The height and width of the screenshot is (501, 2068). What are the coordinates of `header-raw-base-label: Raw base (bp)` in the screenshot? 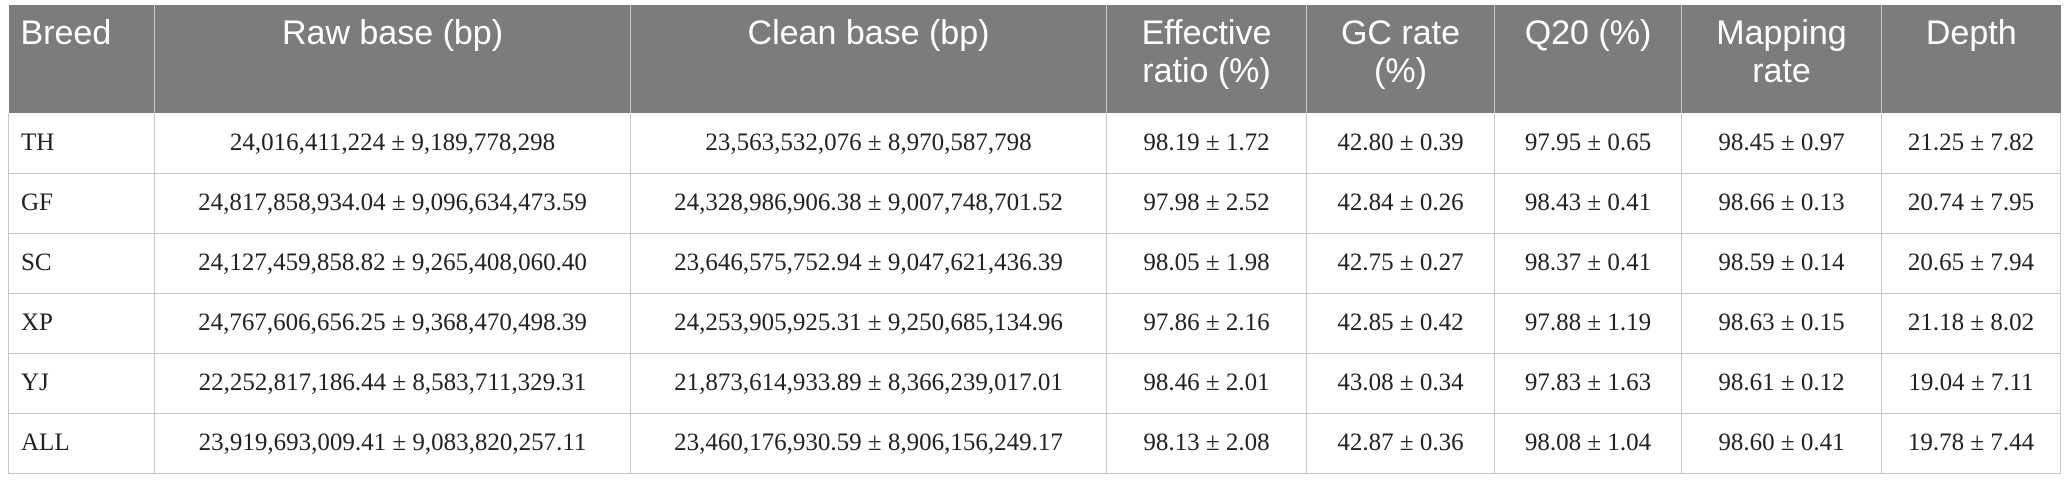 It's located at (392, 33).